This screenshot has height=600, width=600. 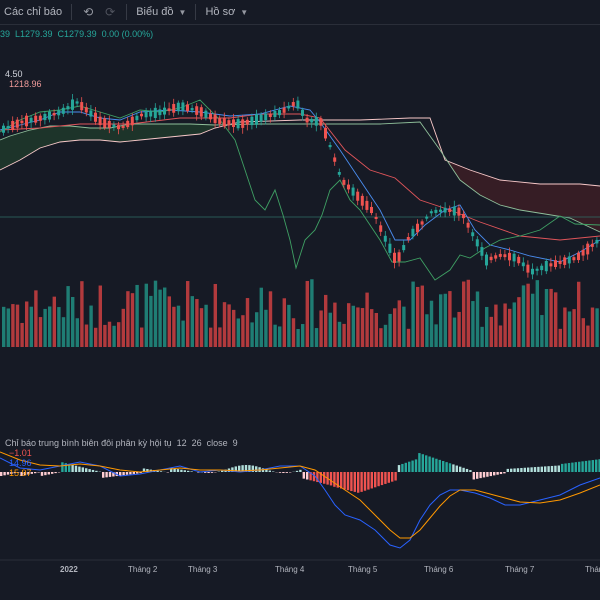 I want to click on x-axis-label: Tháng 2, so click(x=143, y=569).